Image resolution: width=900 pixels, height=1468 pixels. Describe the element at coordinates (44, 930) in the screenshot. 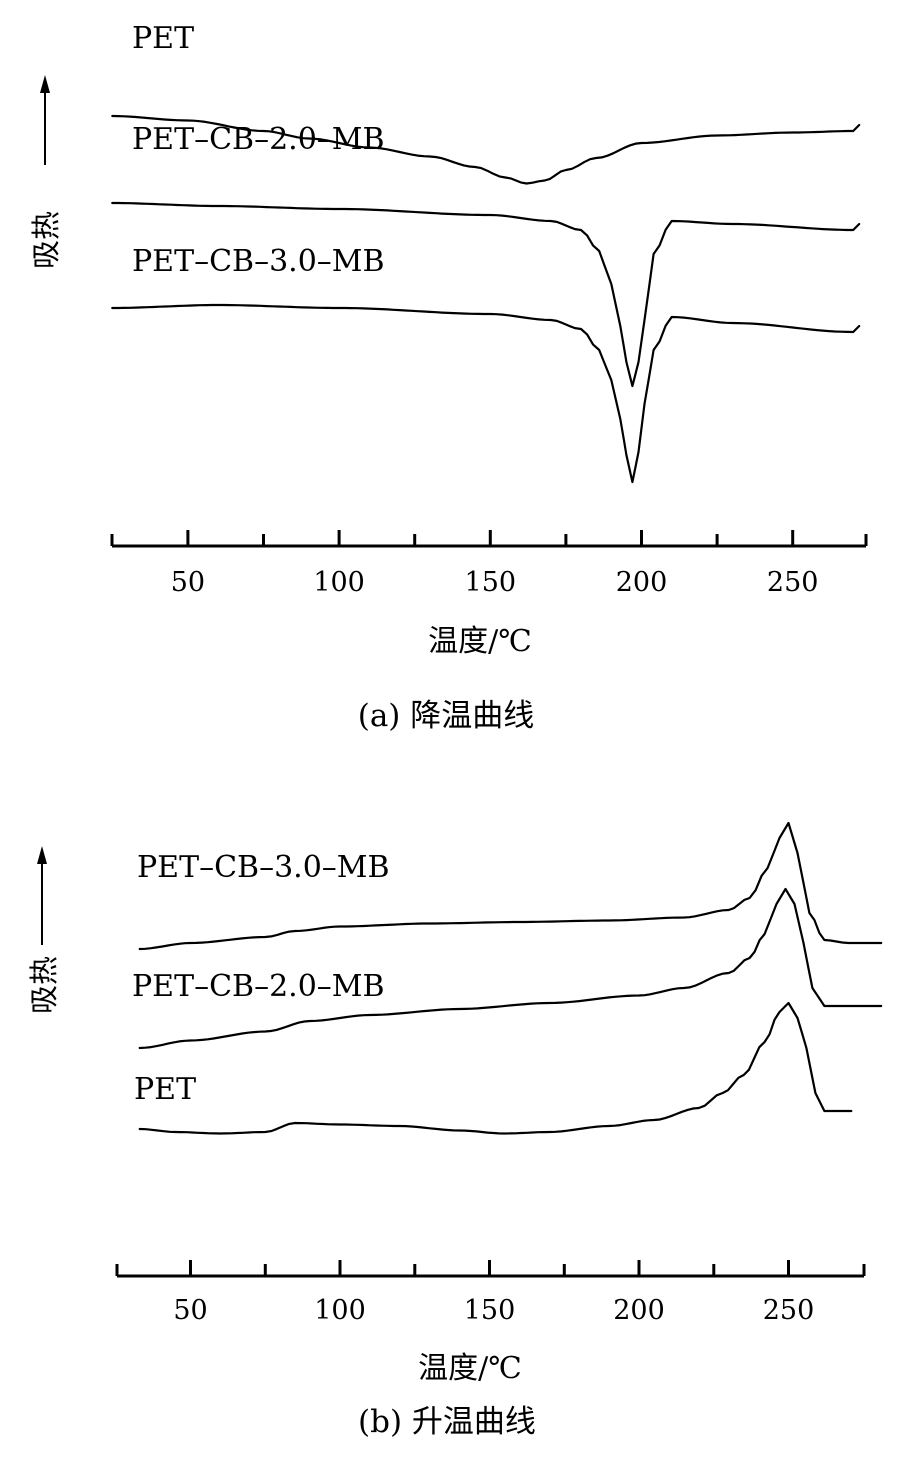

I see `y-axis-indicator-heating: 吸热` at that location.